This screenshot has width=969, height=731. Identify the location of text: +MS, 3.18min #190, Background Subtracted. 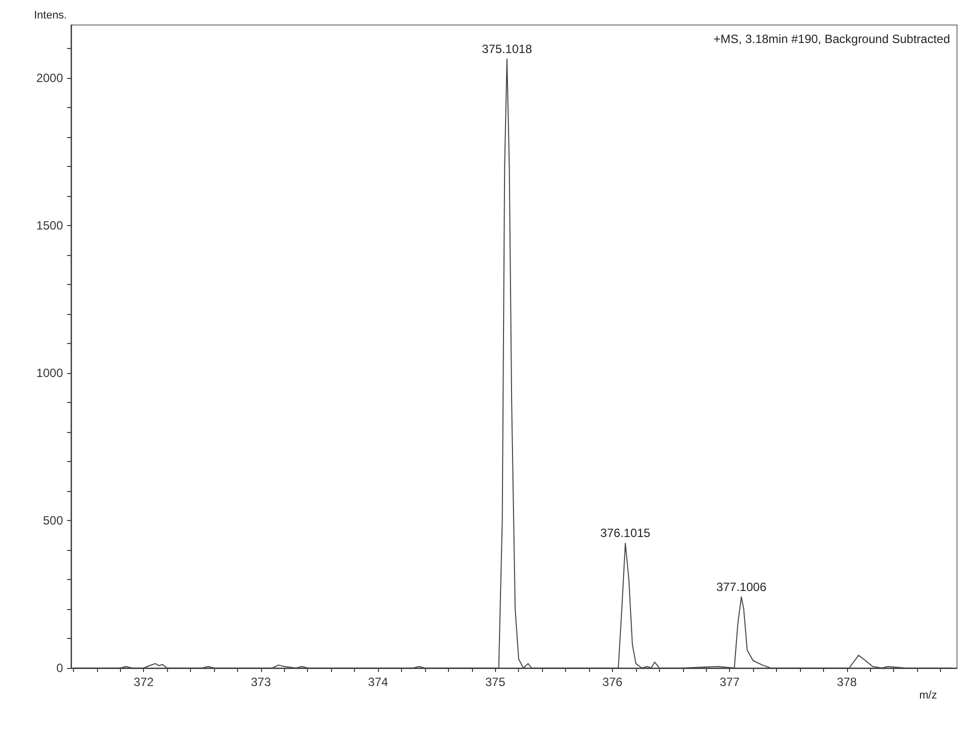
(832, 39).